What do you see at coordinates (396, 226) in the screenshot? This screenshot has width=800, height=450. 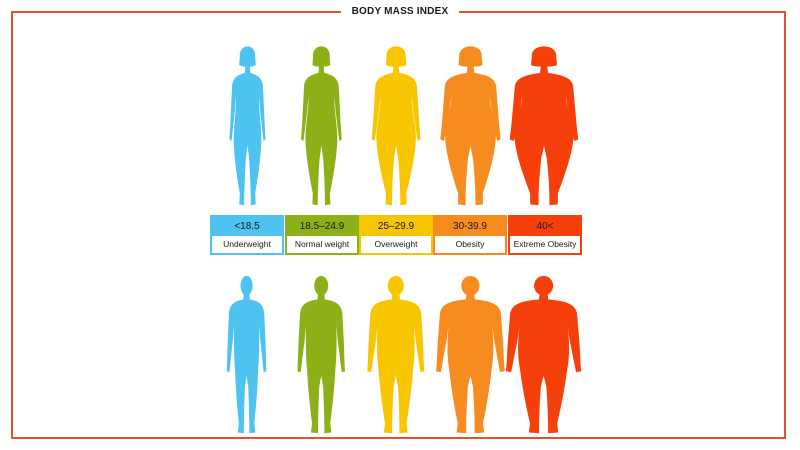 I see `bmi-range: 25–29.9` at bounding box center [396, 226].